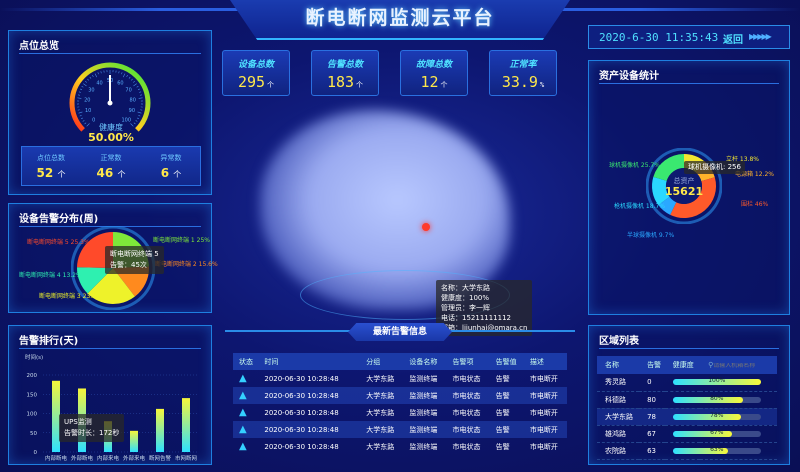 The height and width of the screenshot is (472, 800). What do you see at coordinates (466, 378) in the screenshot?
I see `table-cell: 市电状态` at bounding box center [466, 378].